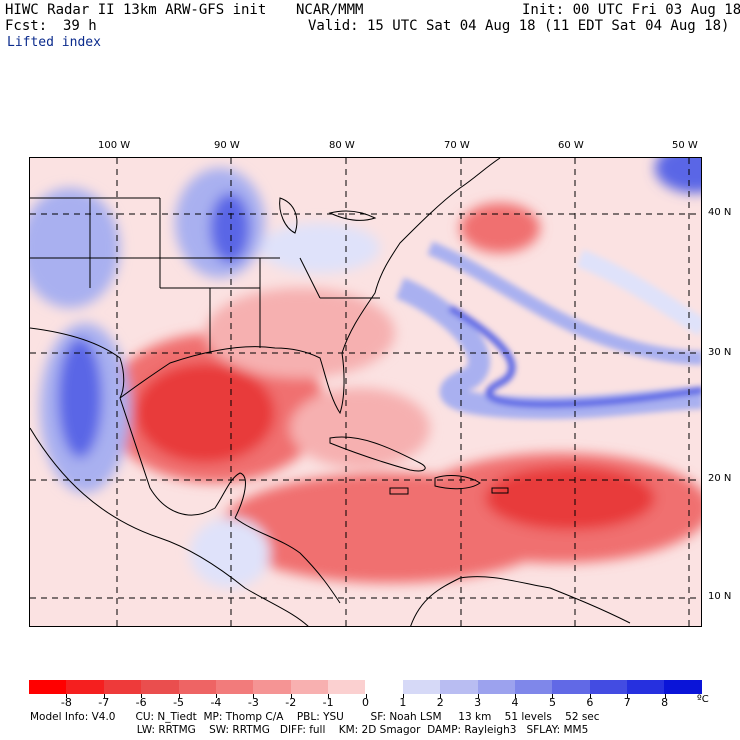 This screenshot has width=740, height=740. Describe the element at coordinates (457, 145) in the screenshot. I see `lon-label: 70 W` at that location.